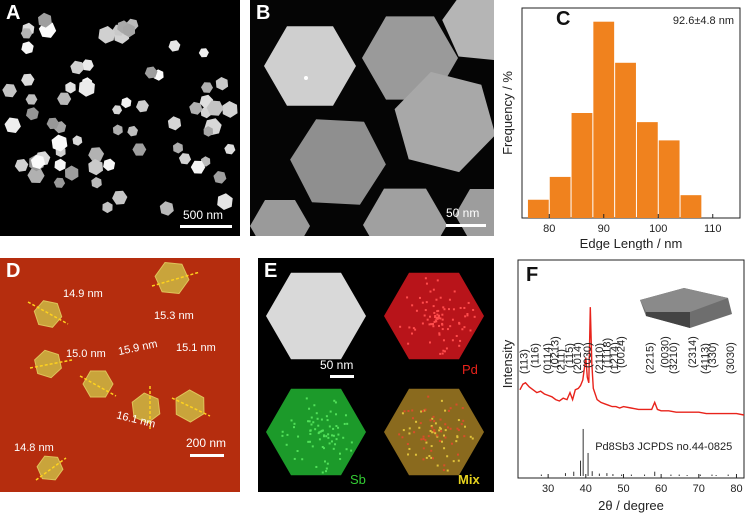 The image size is (750, 522). I want to click on x-tick-label: 30, so click(548, 489).